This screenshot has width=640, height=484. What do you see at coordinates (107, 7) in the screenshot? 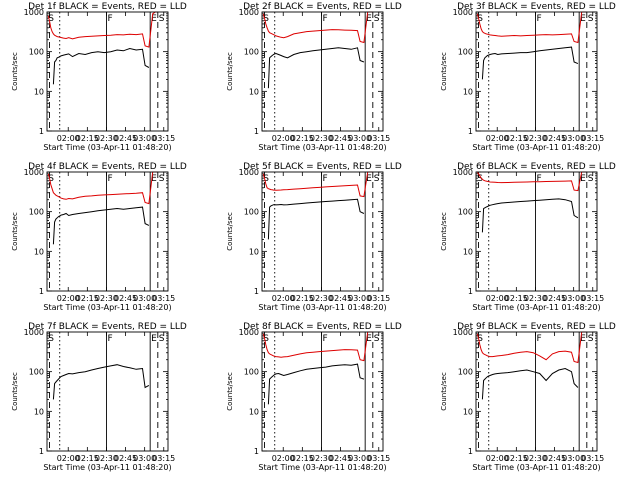
I see `panel-title: Det 1f BLACK = Events, RED = LLD` at bounding box center [107, 7].